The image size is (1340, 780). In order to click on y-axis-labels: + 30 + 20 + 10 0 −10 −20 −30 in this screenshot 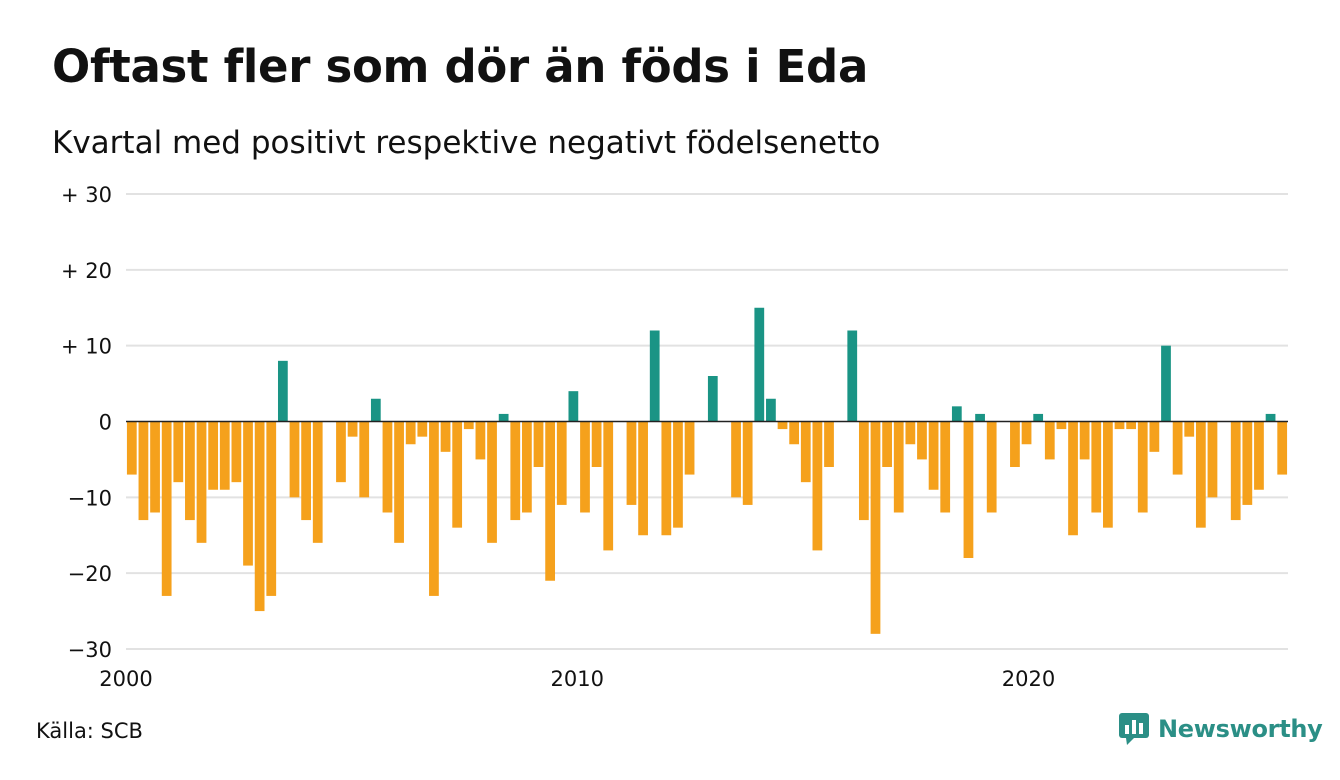, I will do `click(86, 422)`.